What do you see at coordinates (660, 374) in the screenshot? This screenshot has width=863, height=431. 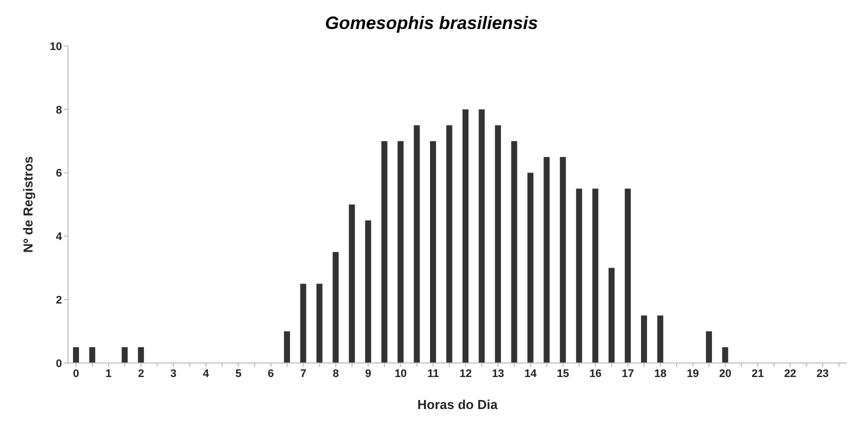 I see `x-tick-label: 18` at bounding box center [660, 374].